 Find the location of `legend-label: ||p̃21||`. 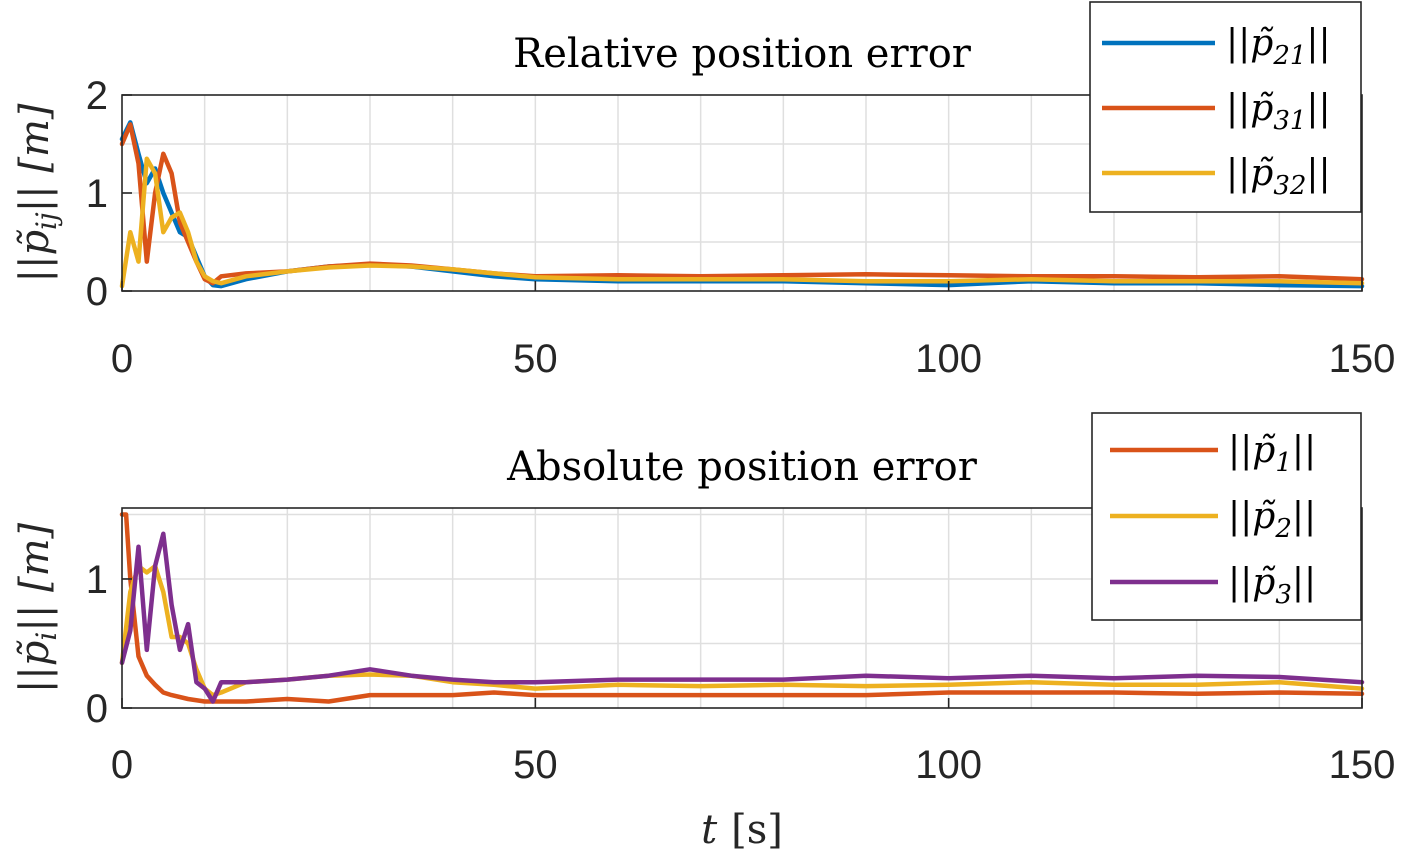

legend-label: ||p̃21|| is located at coordinates (1278, 47).